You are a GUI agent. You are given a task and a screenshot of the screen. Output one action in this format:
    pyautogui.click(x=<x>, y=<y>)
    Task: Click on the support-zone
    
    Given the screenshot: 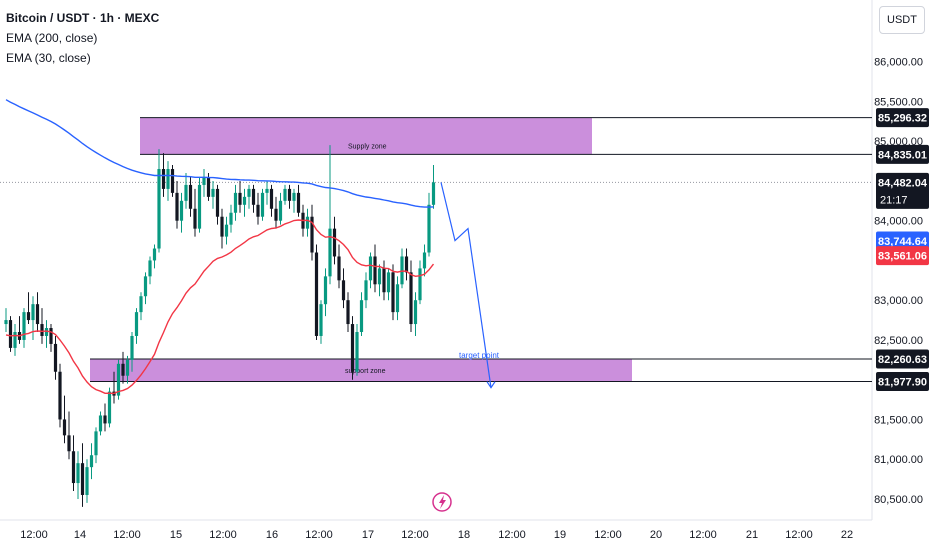 What is the action you would take?
    pyautogui.click(x=361, y=370)
    